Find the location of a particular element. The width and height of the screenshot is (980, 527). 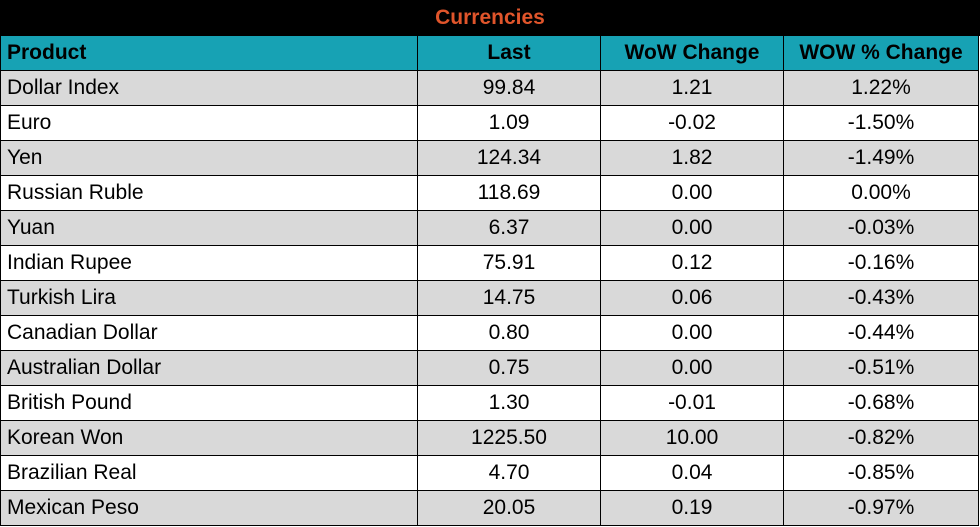

value-cell: 20.05 is located at coordinates (509, 508).